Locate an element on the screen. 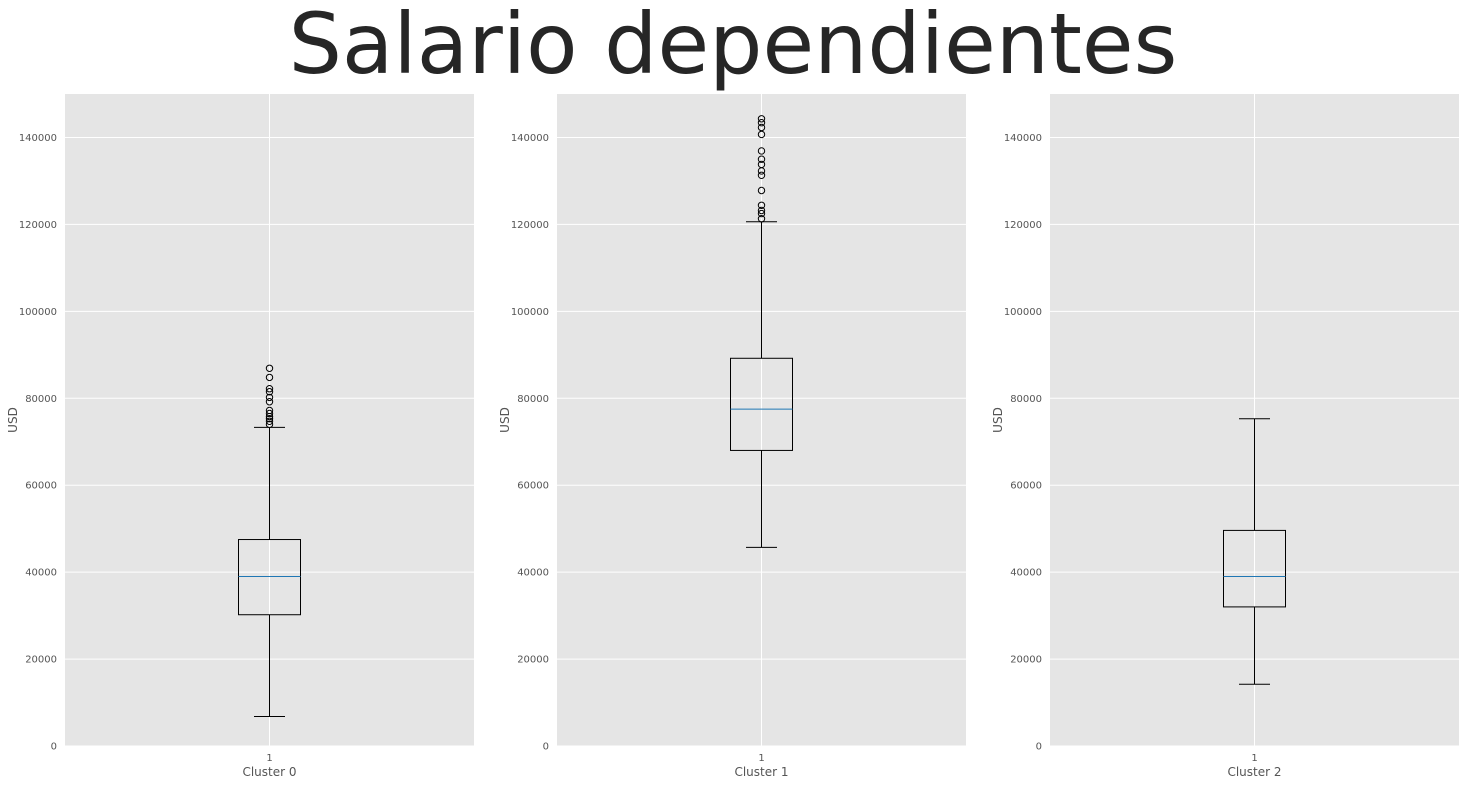 The height and width of the screenshot is (786, 1466). x-axis-label: Cluster 2 is located at coordinates (1254, 772).